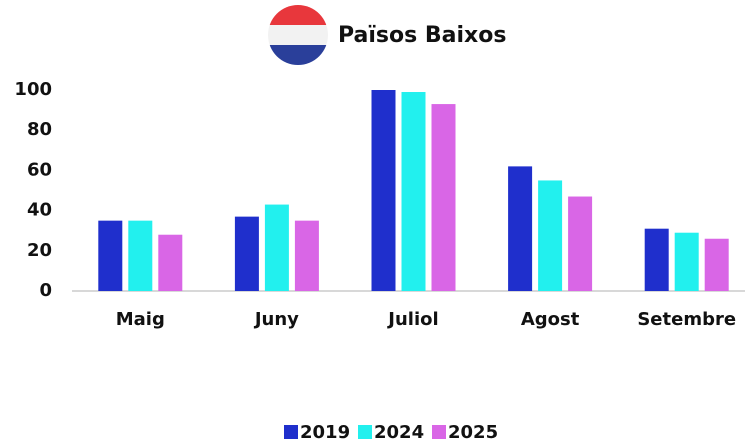  I want to click on y-tick-label: 100, so click(33, 89).